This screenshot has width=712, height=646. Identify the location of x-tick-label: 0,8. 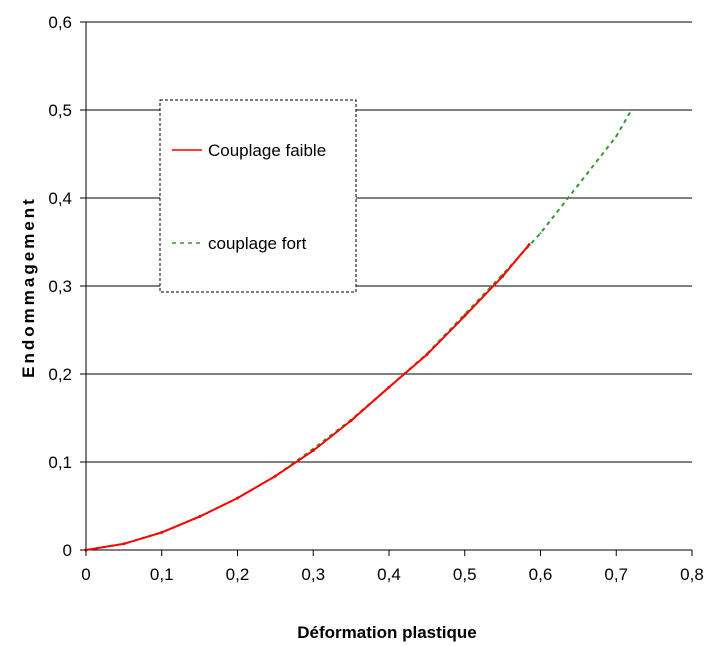
(692, 574).